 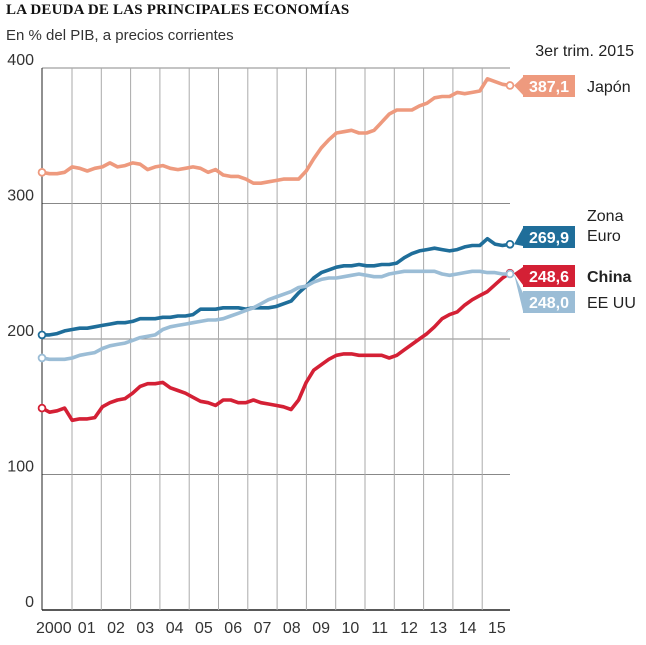 I want to click on x-tick-label: 08, so click(x=292, y=628).